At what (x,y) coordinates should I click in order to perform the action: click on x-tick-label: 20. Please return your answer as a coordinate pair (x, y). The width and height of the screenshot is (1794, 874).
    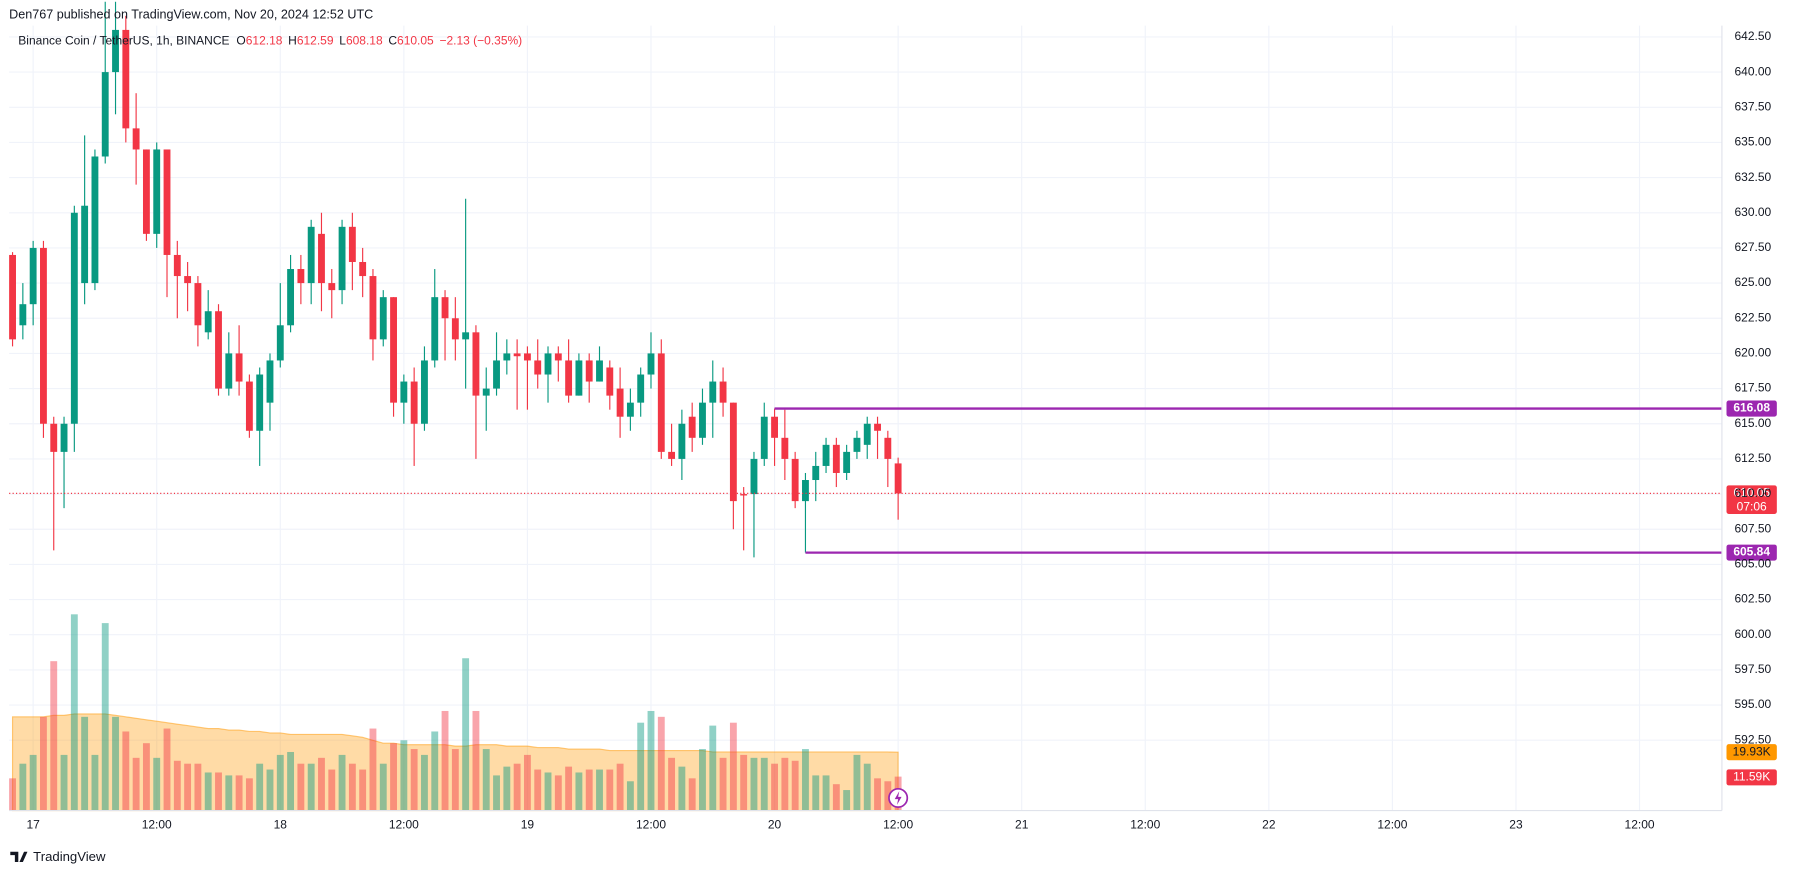
    Looking at the image, I should click on (775, 825).